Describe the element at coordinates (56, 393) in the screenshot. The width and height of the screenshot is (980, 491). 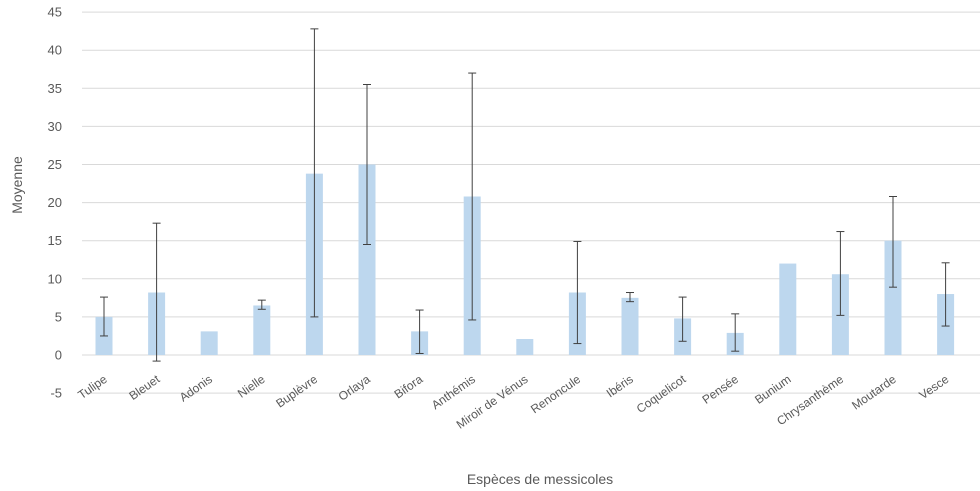
I see `y-tick-label: -5` at that location.